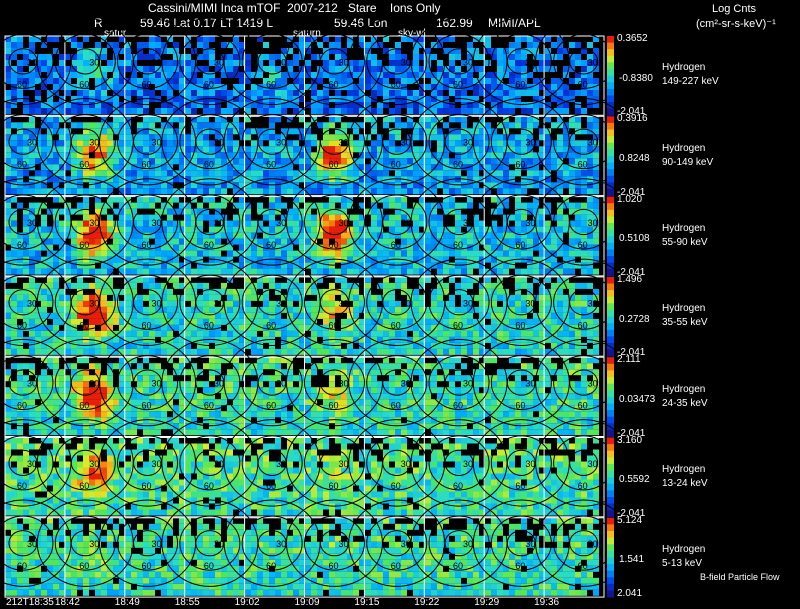  I want to click on pitch-angle-contour, so click(85, 142).